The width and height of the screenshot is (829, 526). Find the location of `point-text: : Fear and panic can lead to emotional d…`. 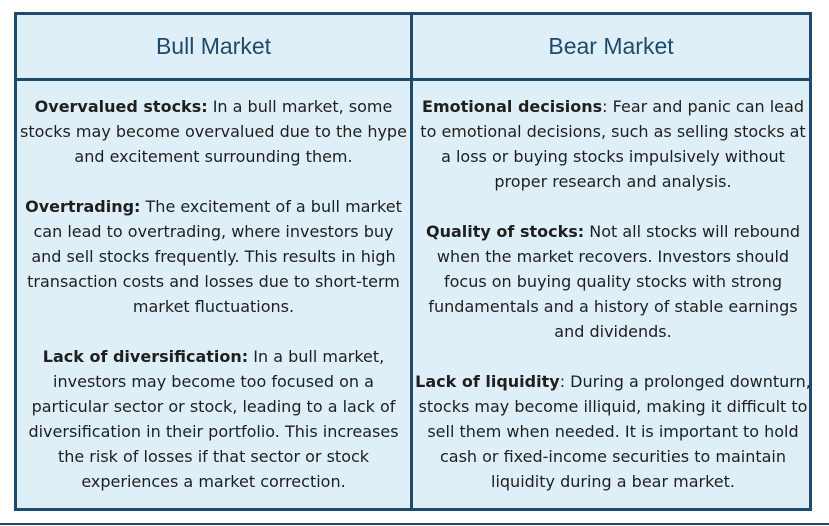

point-text: : Fear and panic can lead to emotional d… is located at coordinates (613, 144).